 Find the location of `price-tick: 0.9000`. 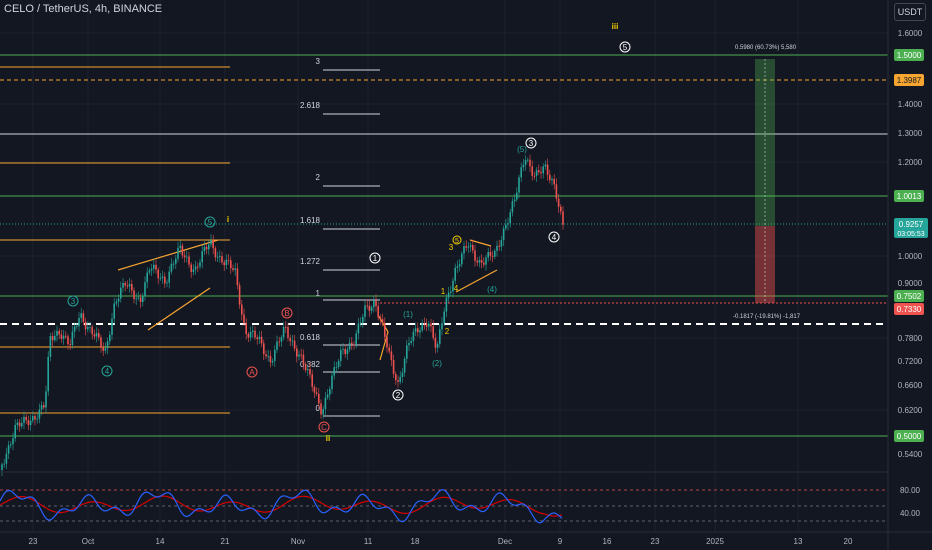

price-tick: 0.9000 is located at coordinates (910, 283).